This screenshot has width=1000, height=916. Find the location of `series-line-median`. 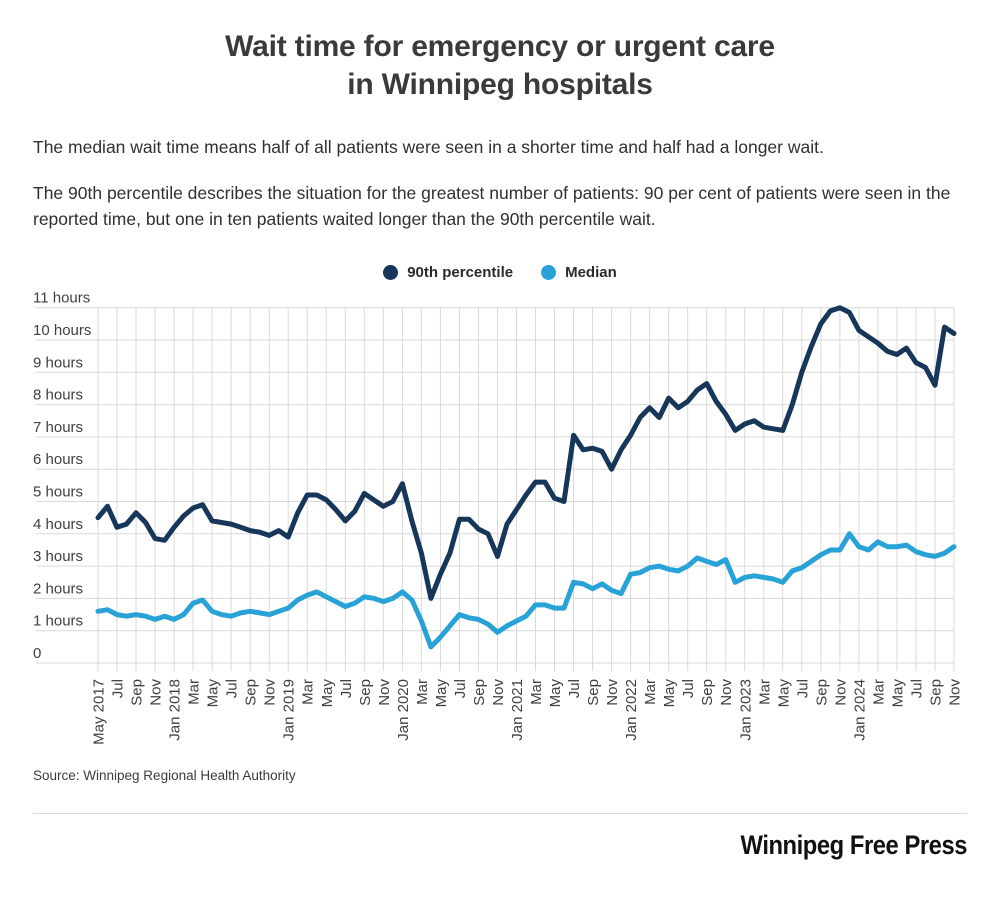

series-line-median is located at coordinates (526, 590).